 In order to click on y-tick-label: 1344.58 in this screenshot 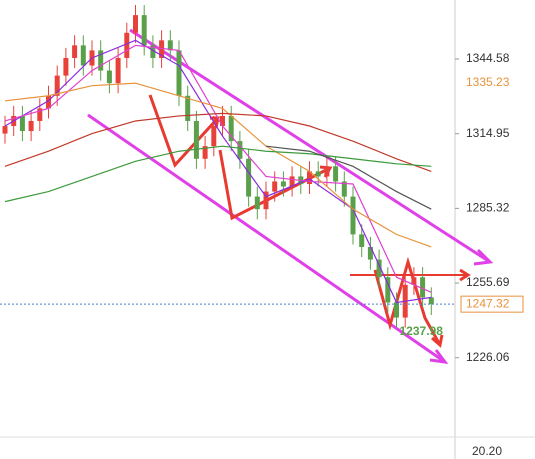, I will do `click(488, 58)`.